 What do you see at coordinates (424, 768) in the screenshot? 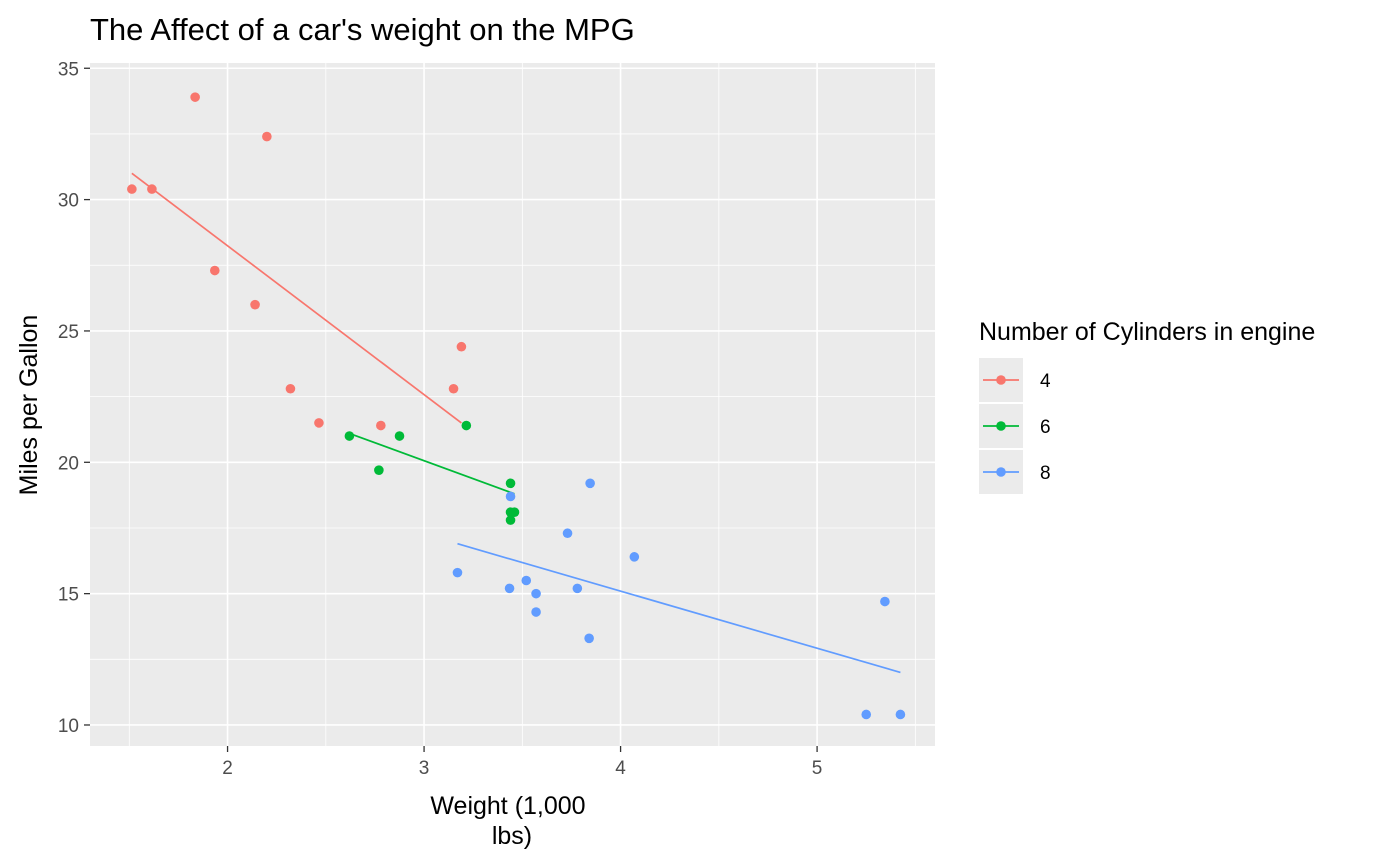
I see `x-tick-label: 3` at bounding box center [424, 768].